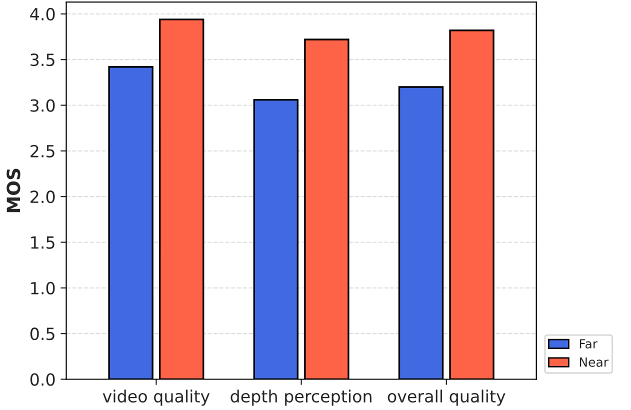 This screenshot has width=631, height=410. I want to click on x-tick-label: video quality, so click(156, 398).